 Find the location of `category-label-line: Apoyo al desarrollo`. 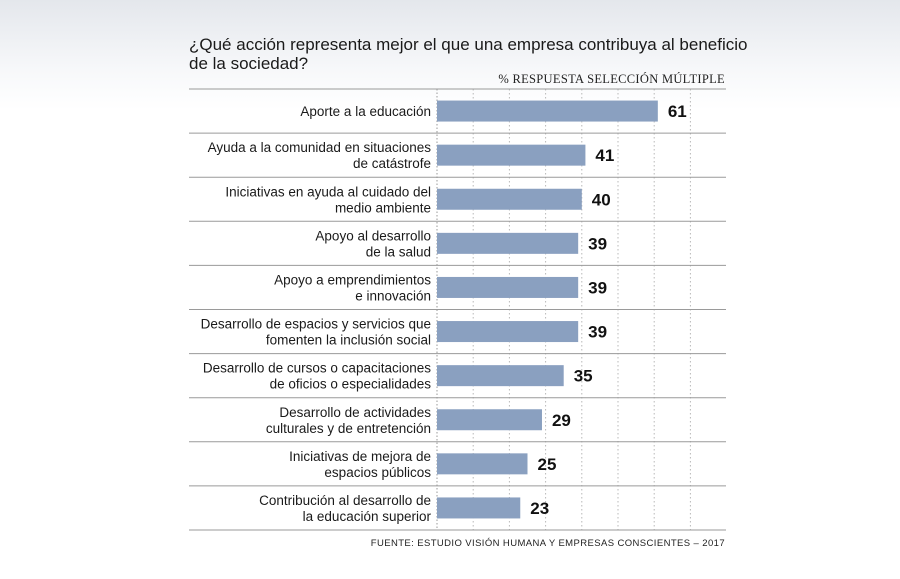

category-label-line: Apoyo al desarrollo is located at coordinates (373, 235).